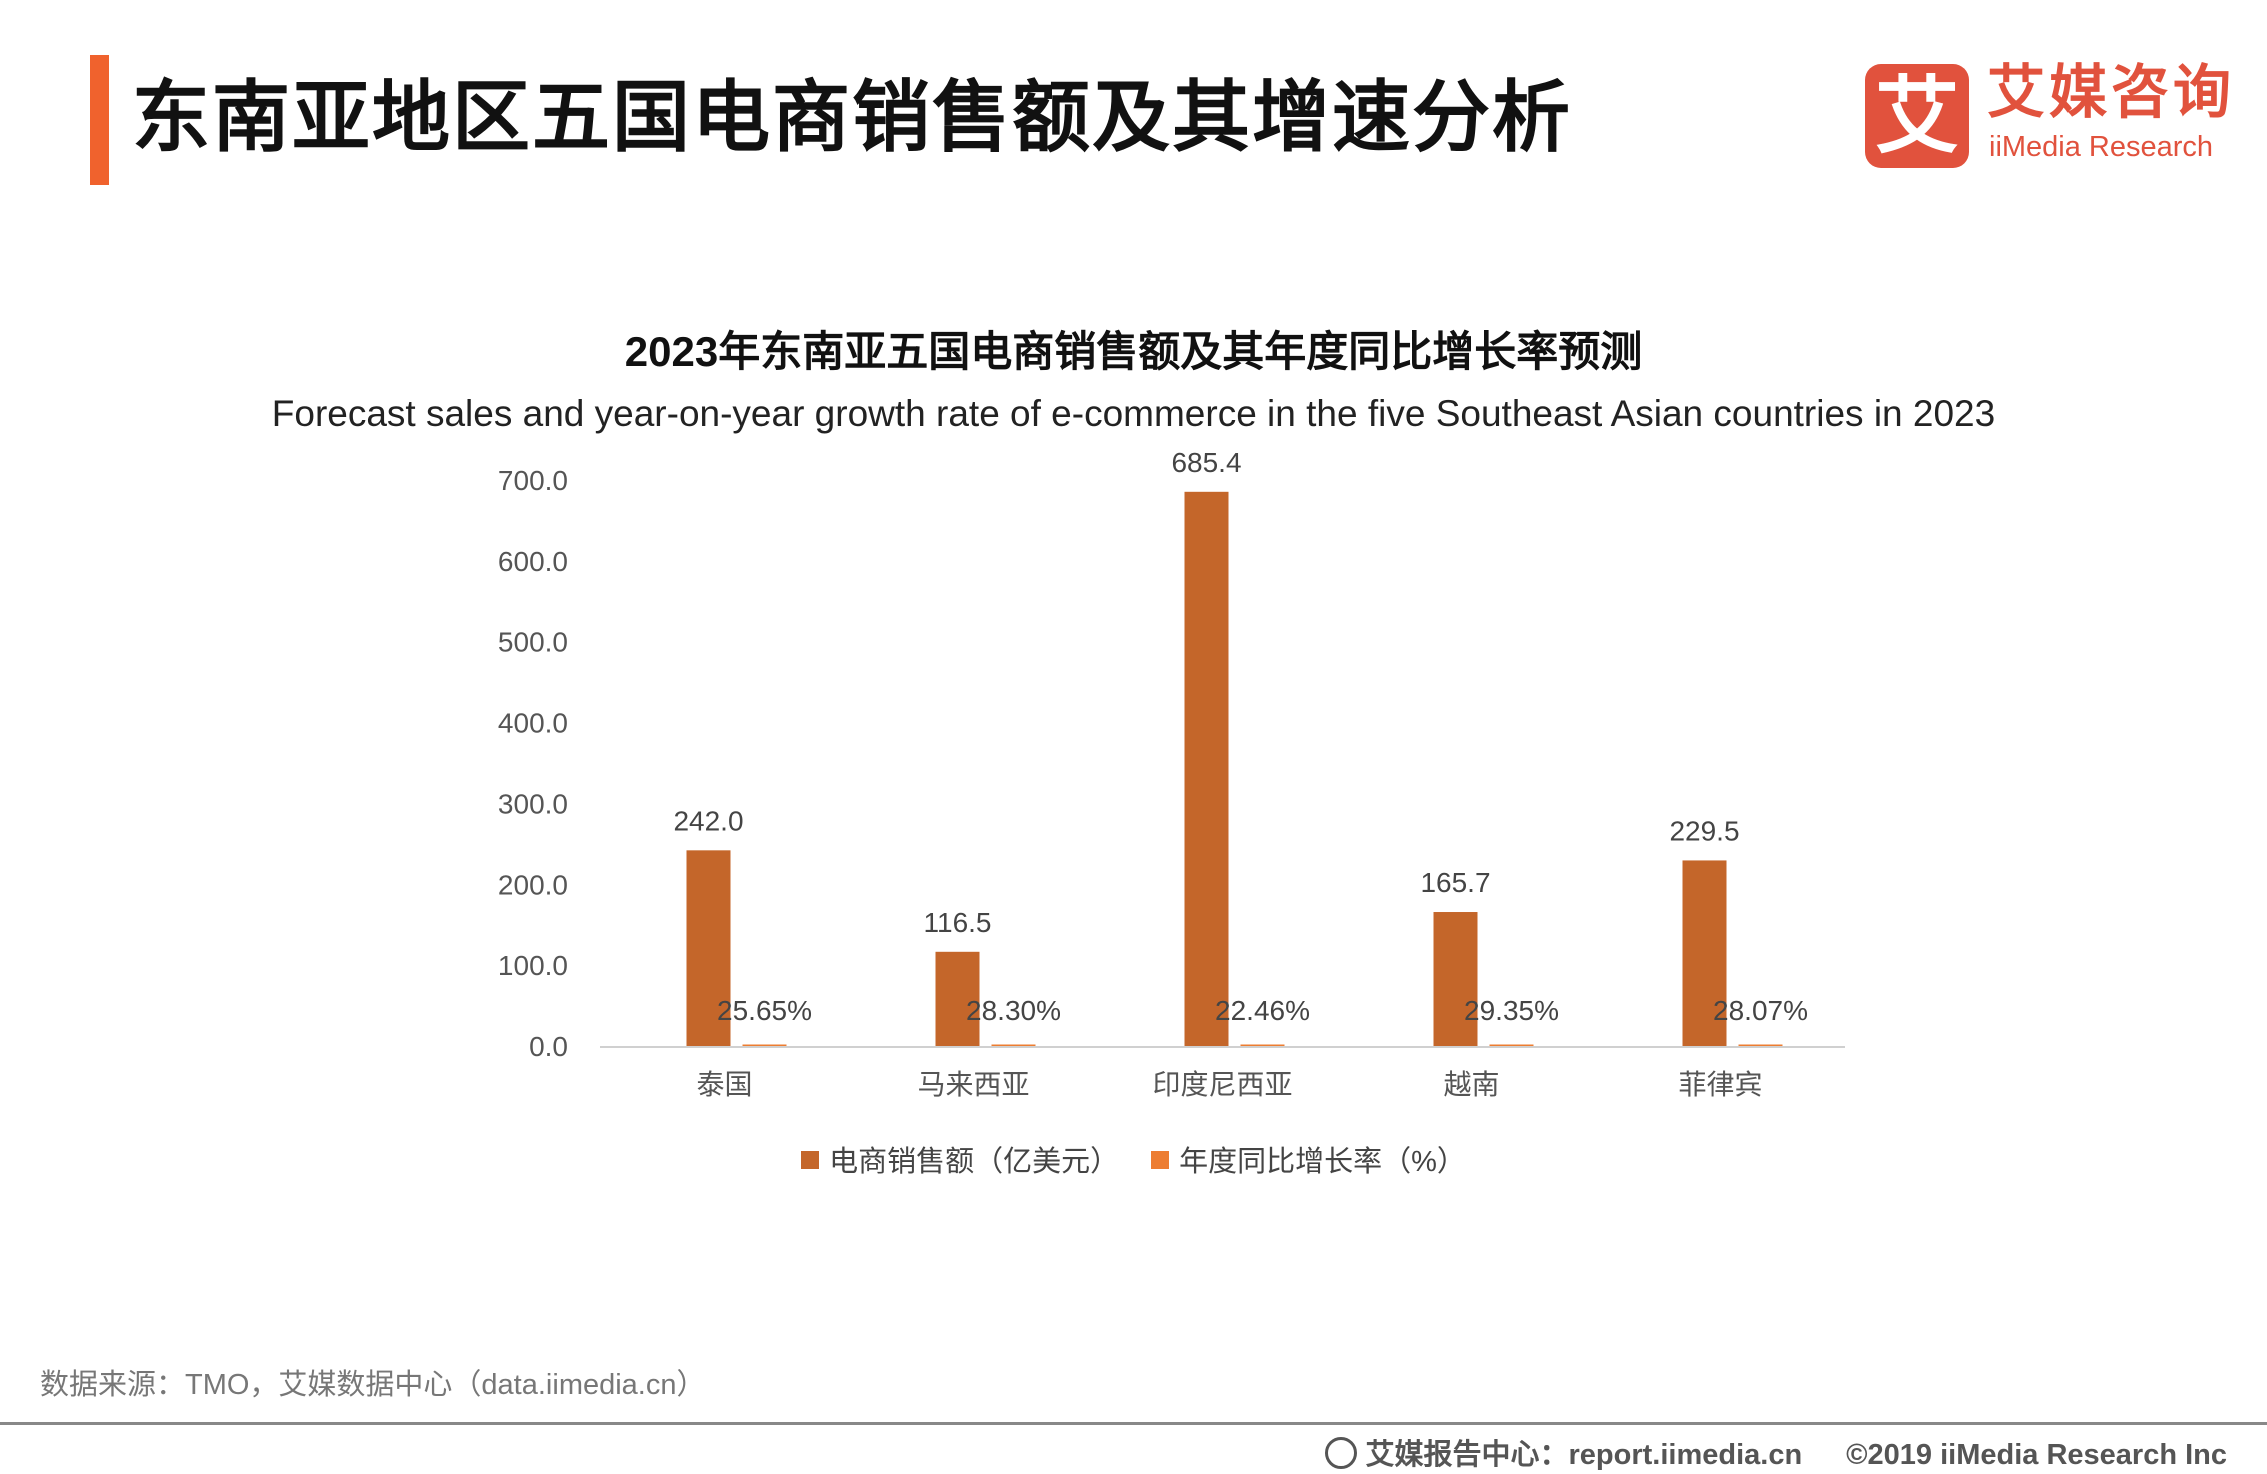  Describe the element at coordinates (548, 1046) in the screenshot. I see `y-tick-label: 0.0` at that location.